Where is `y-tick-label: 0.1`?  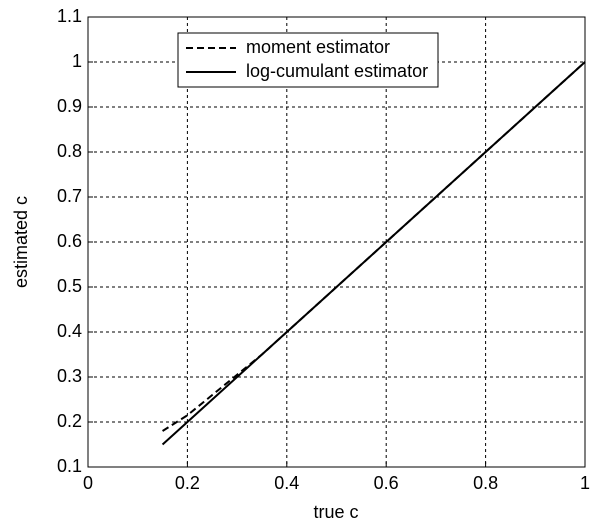
y-tick-label: 0.1 is located at coordinates (69, 466).